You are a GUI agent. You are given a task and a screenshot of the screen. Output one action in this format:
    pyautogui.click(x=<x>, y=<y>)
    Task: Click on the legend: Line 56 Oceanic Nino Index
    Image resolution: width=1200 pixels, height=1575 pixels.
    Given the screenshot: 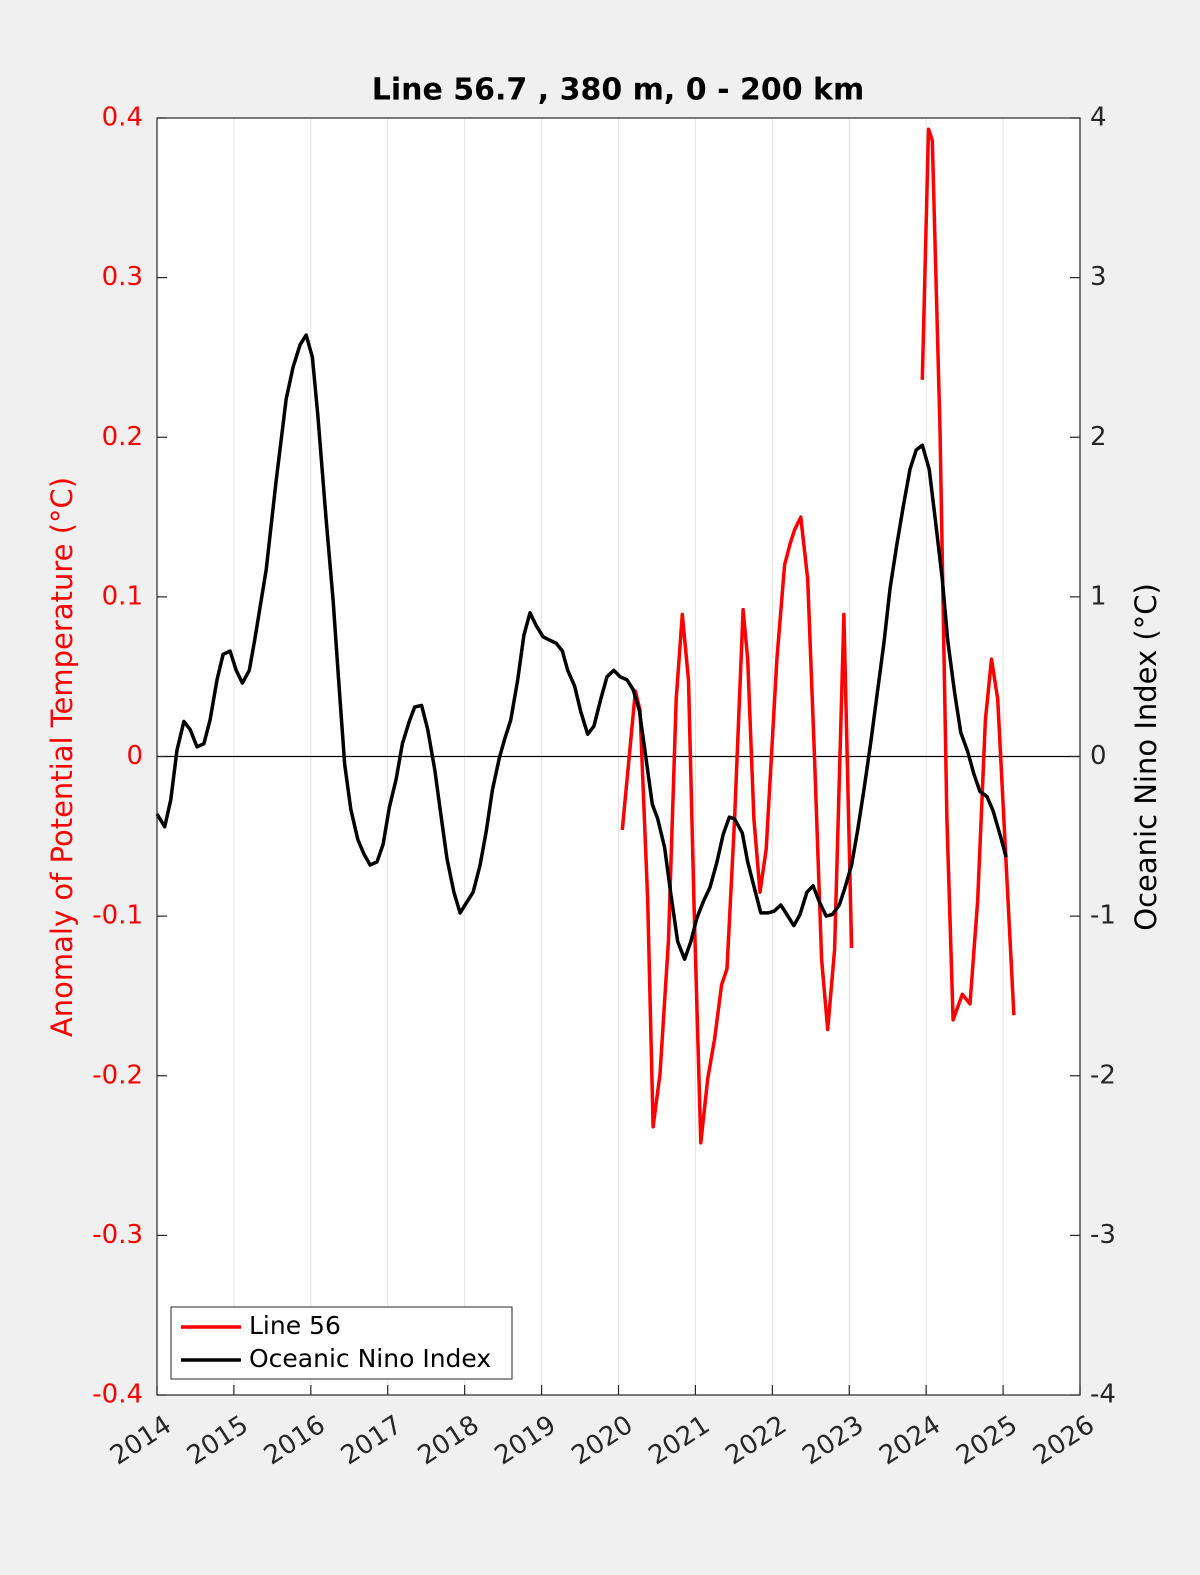 What is the action you would take?
    pyautogui.click(x=341, y=1343)
    